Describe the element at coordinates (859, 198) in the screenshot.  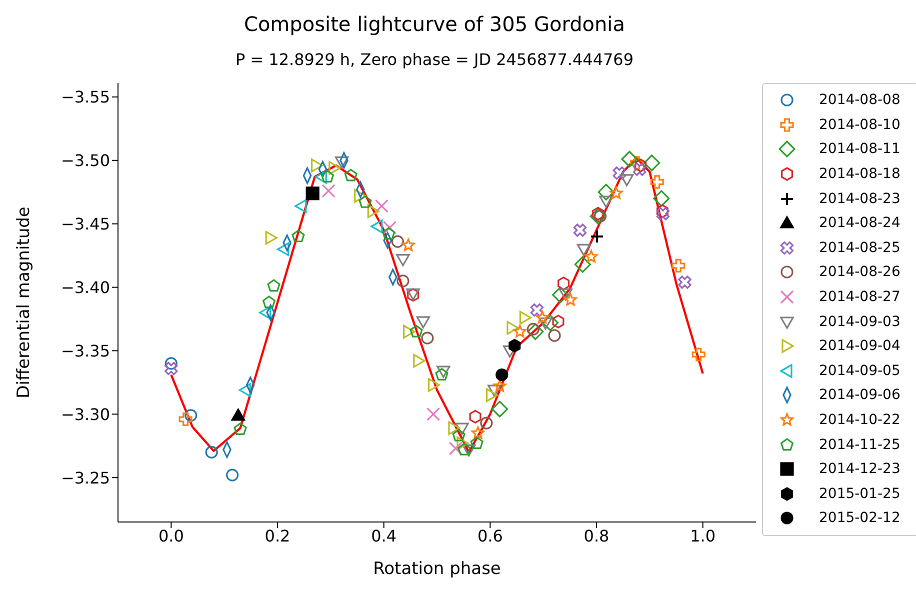
I see `legend-label: 2014-08-23` at that location.